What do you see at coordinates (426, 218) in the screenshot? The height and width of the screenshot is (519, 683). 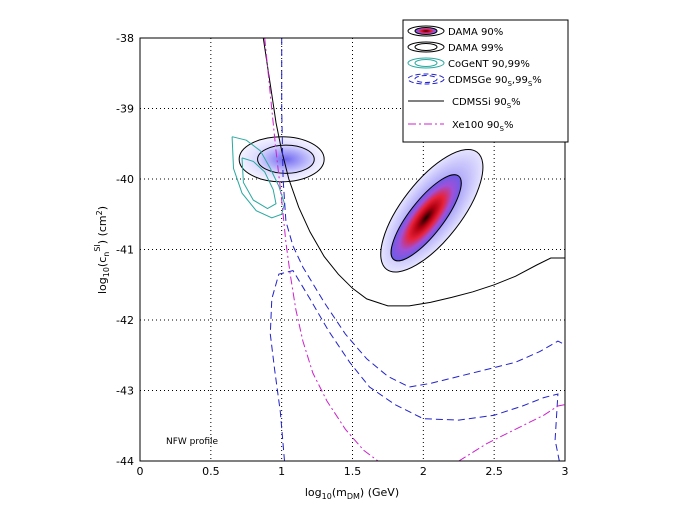 I see `dama-high-90-region` at bounding box center [426, 218].